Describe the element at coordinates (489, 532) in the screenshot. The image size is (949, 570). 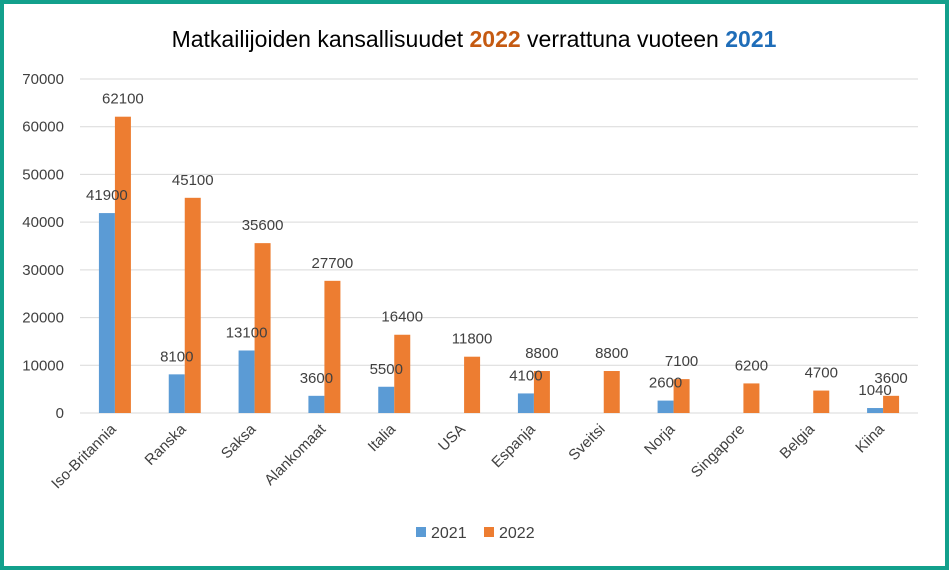
I see `legend-swatch-2022` at that location.